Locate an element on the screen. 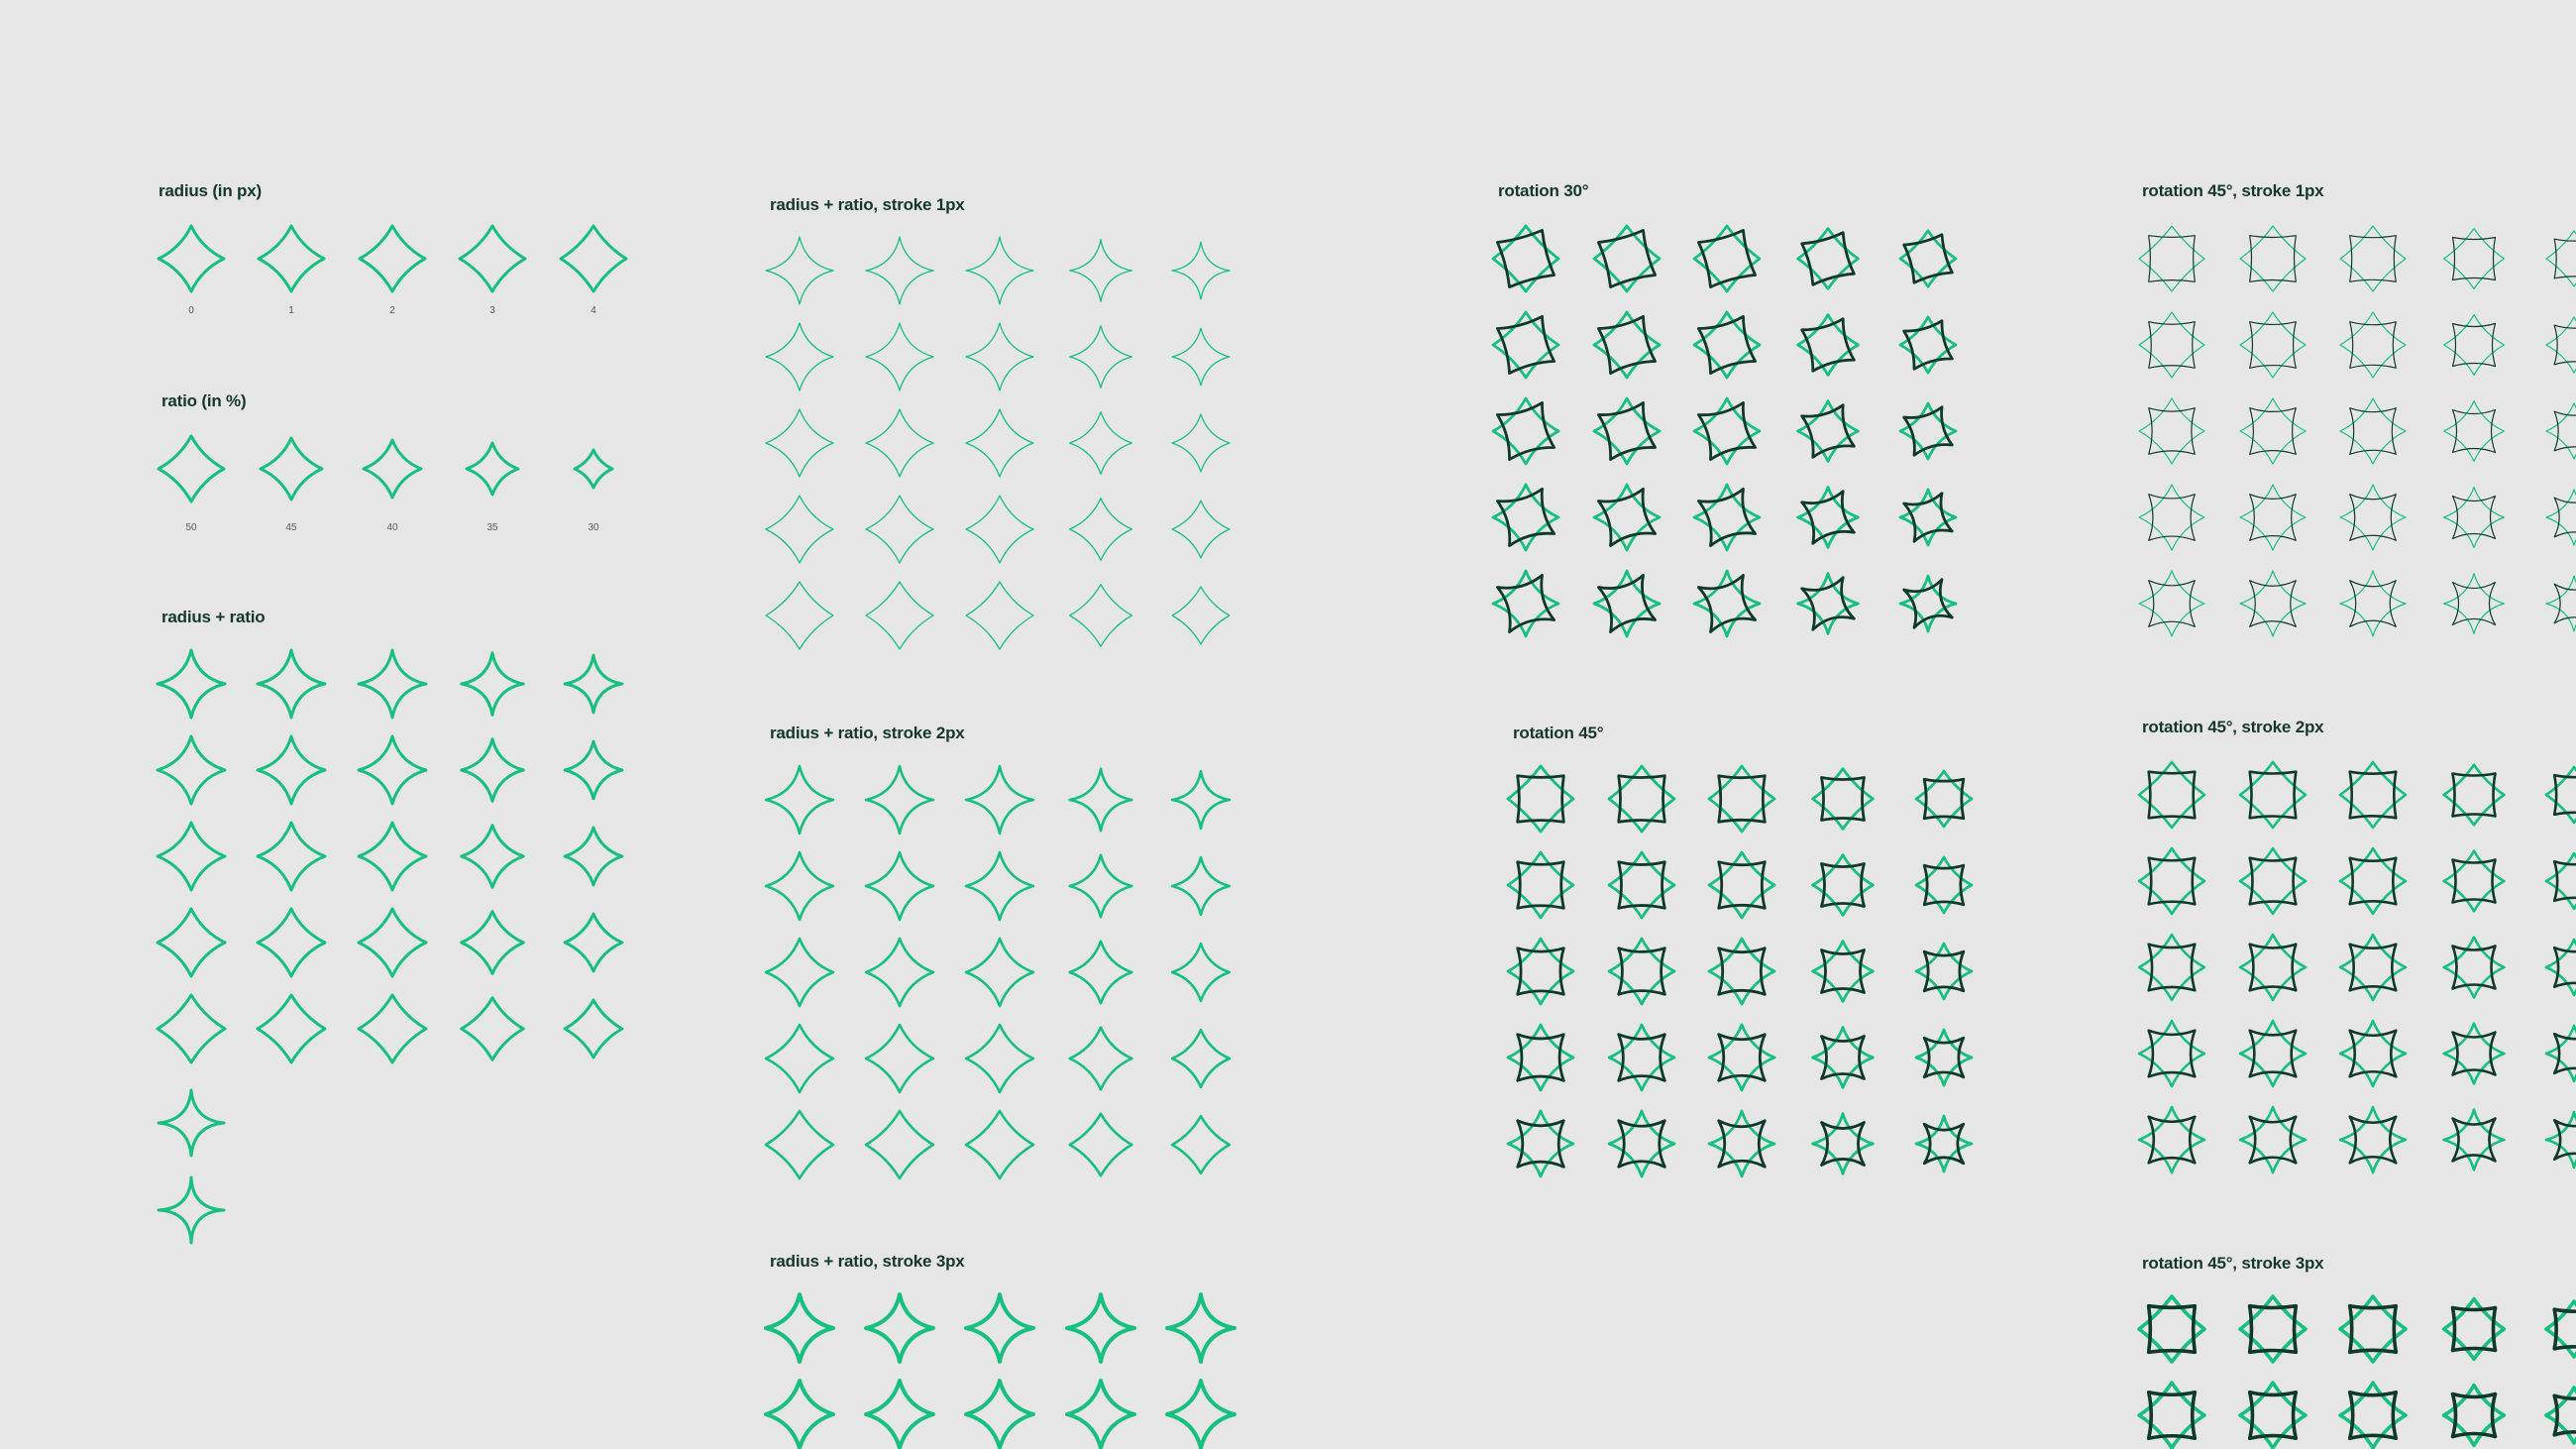  radius-caption-0: 0 is located at coordinates (191, 311).